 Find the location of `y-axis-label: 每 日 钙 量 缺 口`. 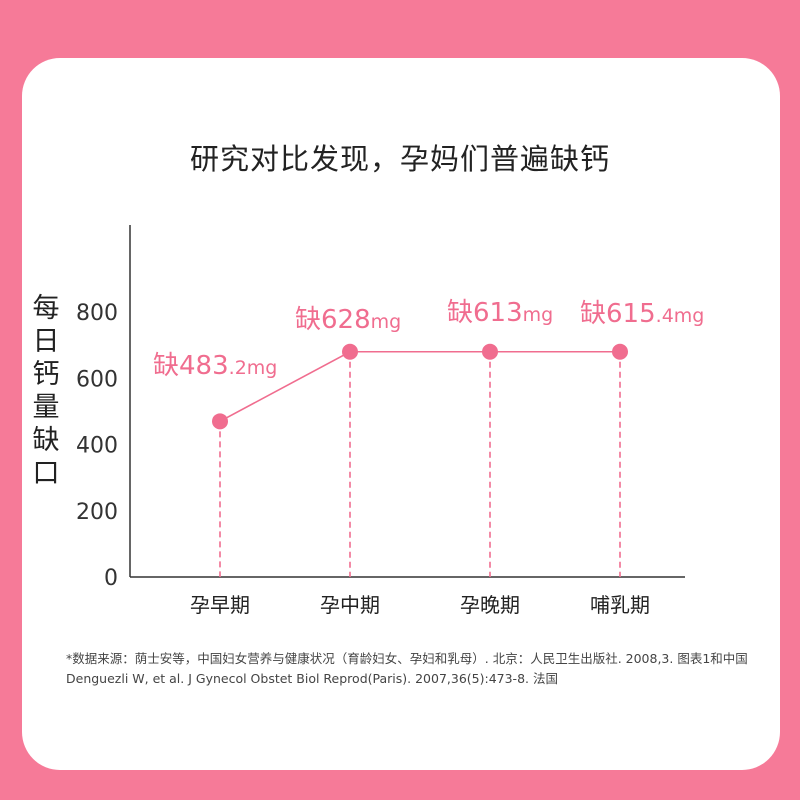

y-axis-label: 每 日 钙 量 缺 口 is located at coordinates (46, 391).